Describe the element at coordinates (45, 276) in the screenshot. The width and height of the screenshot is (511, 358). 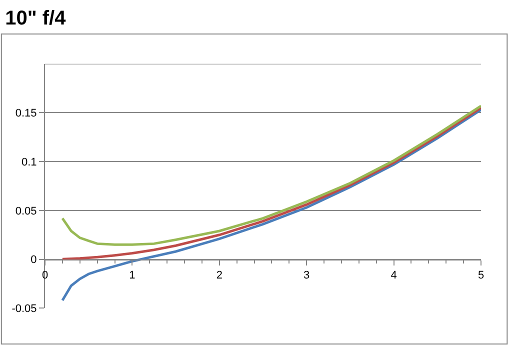
I see `x-tick-label: 0` at that location.